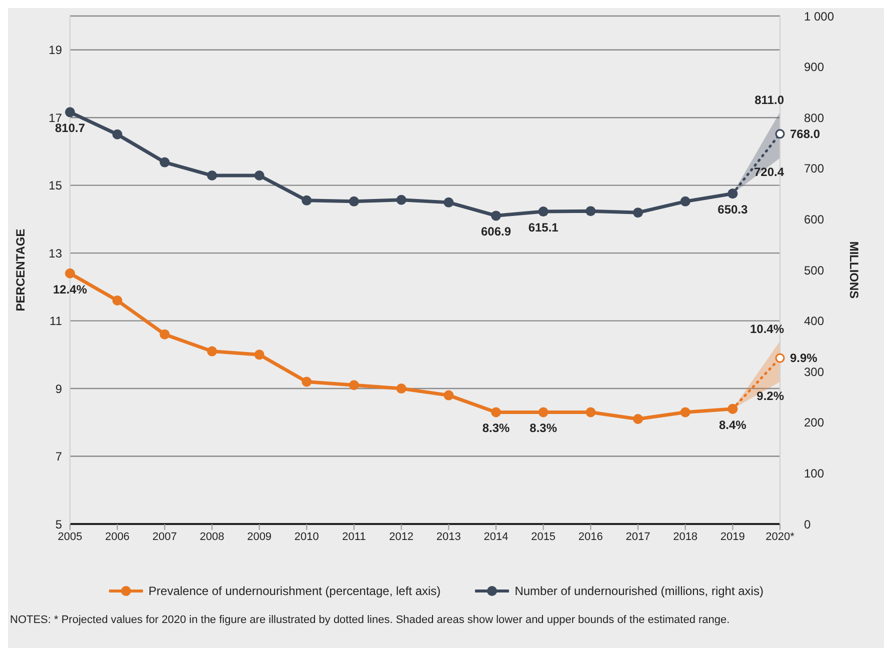  What do you see at coordinates (259, 536) in the screenshot?
I see `x-tick-label: 2009` at bounding box center [259, 536].